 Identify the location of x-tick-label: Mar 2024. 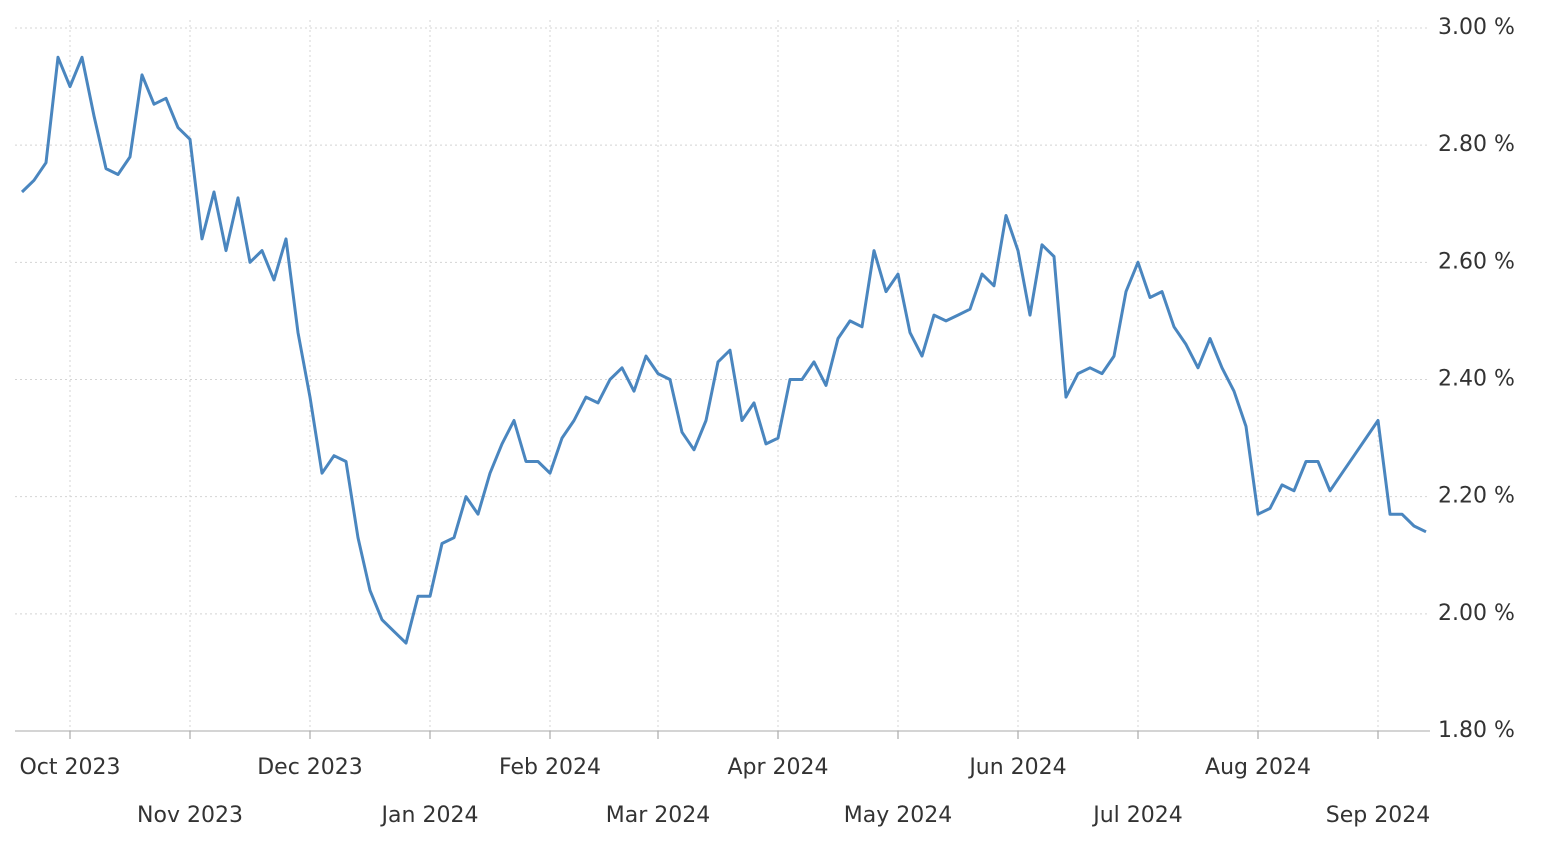
(658, 815).